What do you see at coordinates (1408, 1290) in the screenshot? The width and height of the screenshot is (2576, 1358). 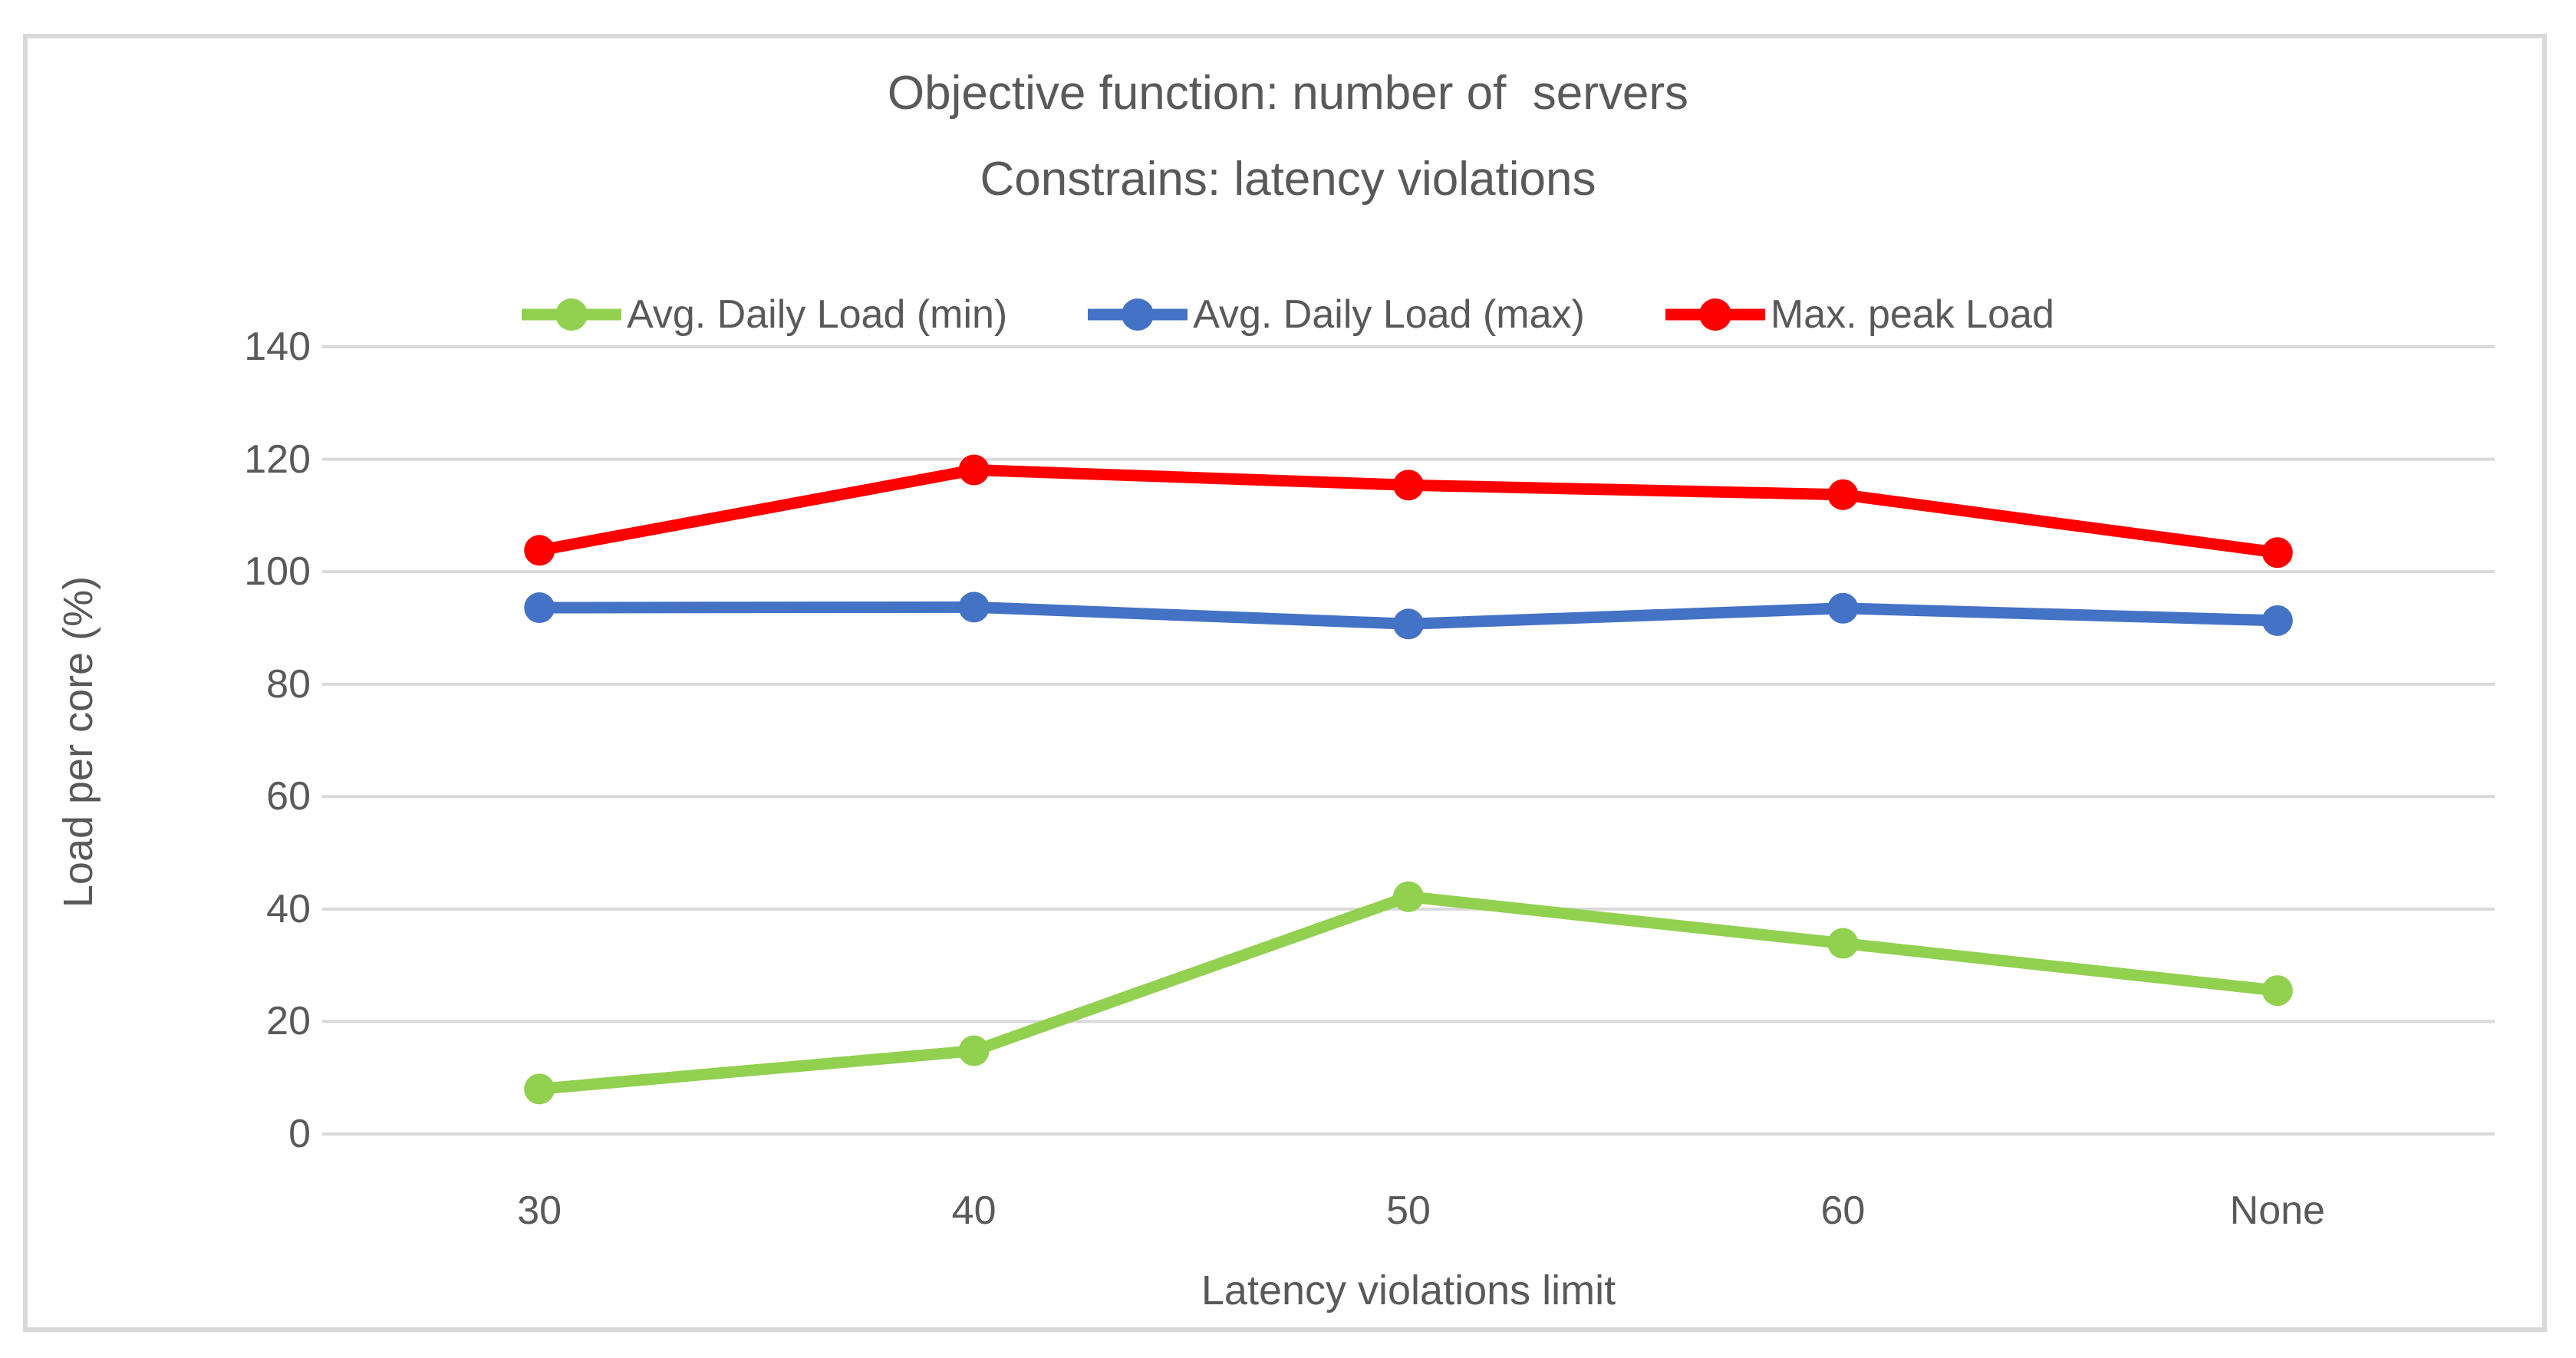 I see `x-axis-title: Latency violations limit` at bounding box center [1408, 1290].